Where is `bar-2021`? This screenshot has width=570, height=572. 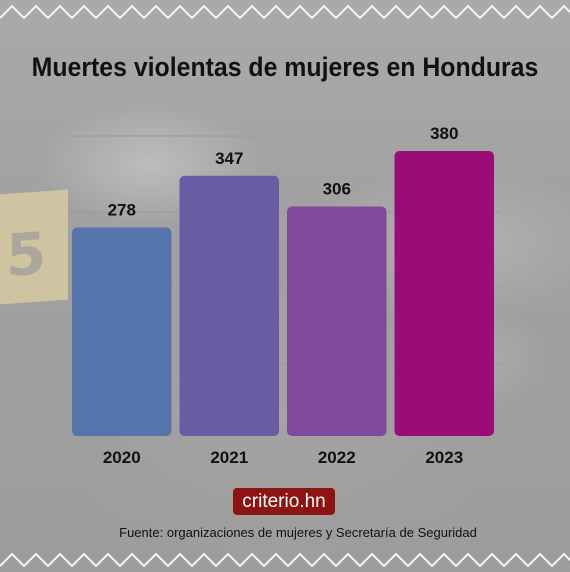 bar-2021 is located at coordinates (229, 305).